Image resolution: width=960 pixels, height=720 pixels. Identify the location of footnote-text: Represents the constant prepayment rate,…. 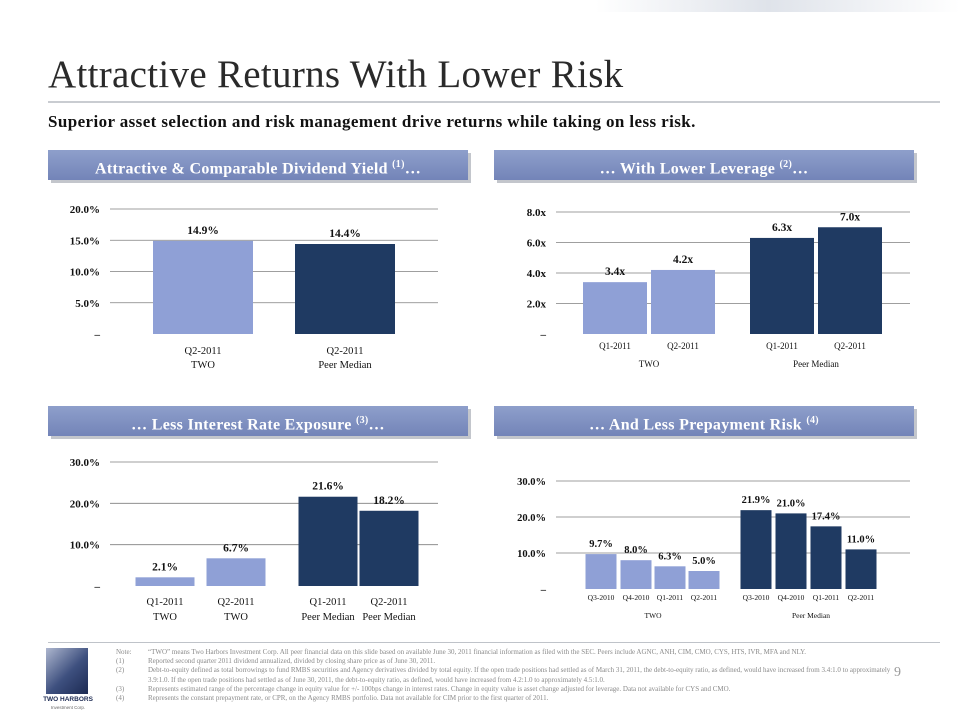
(348, 698).